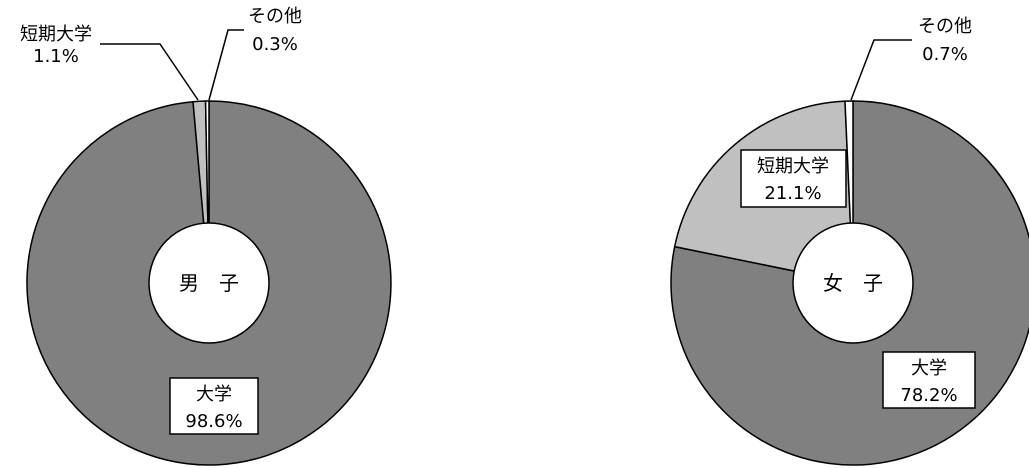 The width and height of the screenshot is (1029, 468). I want to click on svg-text: 0.7%, so click(945, 54).